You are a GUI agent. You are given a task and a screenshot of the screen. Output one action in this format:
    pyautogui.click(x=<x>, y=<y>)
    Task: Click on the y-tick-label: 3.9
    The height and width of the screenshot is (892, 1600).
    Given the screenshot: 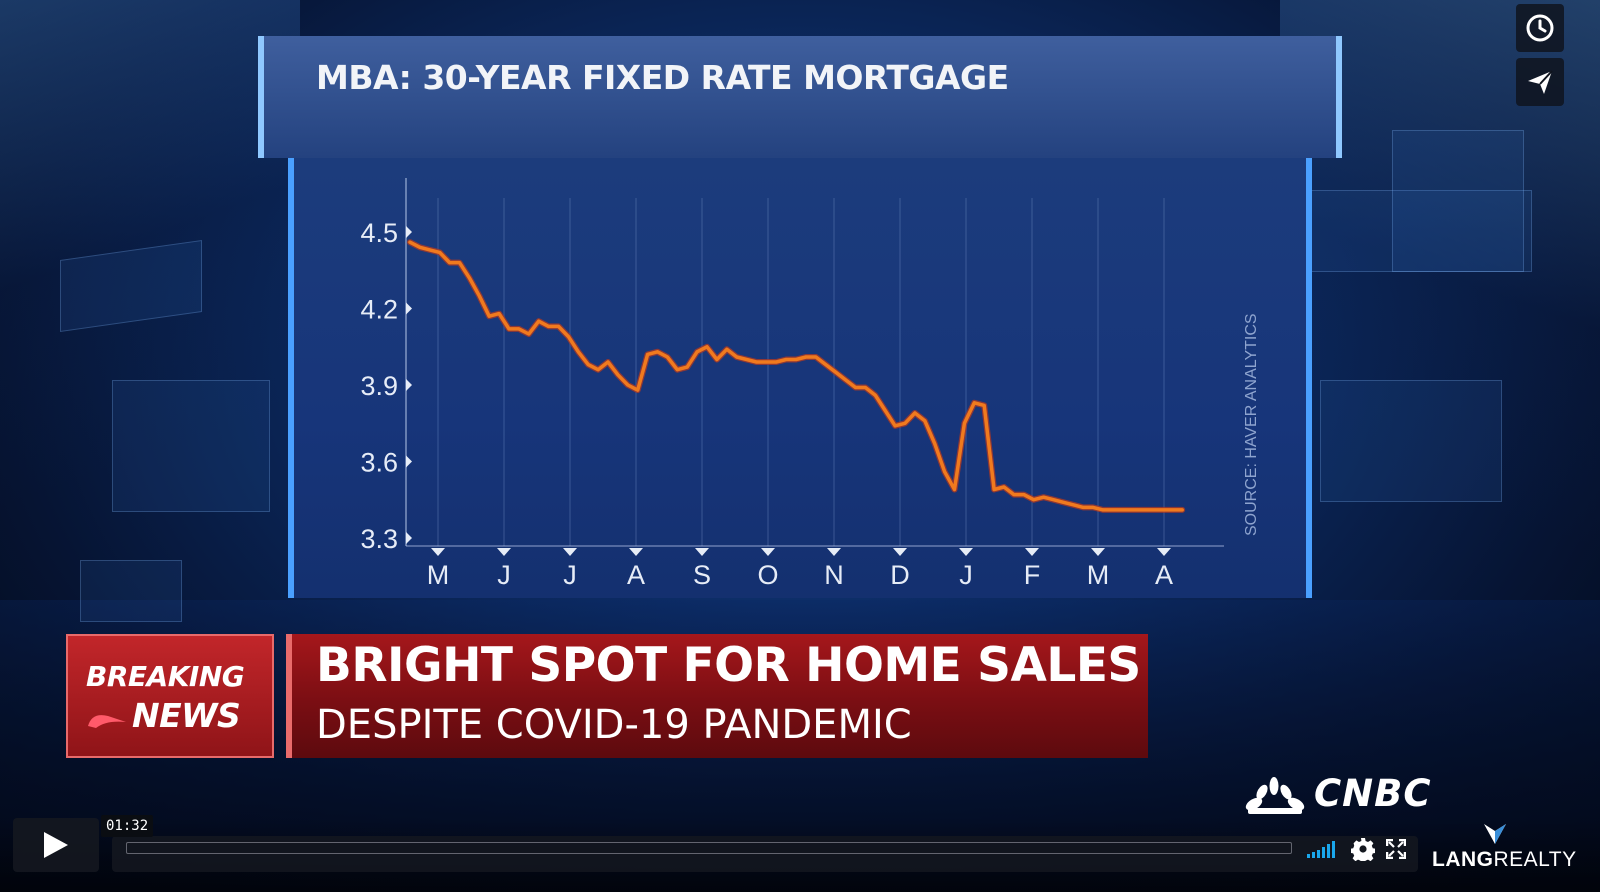 What is the action you would take?
    pyautogui.click(x=379, y=386)
    